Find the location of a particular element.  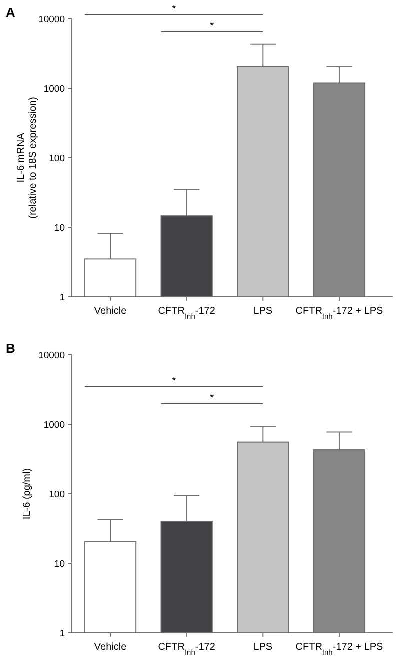

y-axis-title: IL-6 mRNA (relative to 18S expression) is located at coordinates (27, 158).